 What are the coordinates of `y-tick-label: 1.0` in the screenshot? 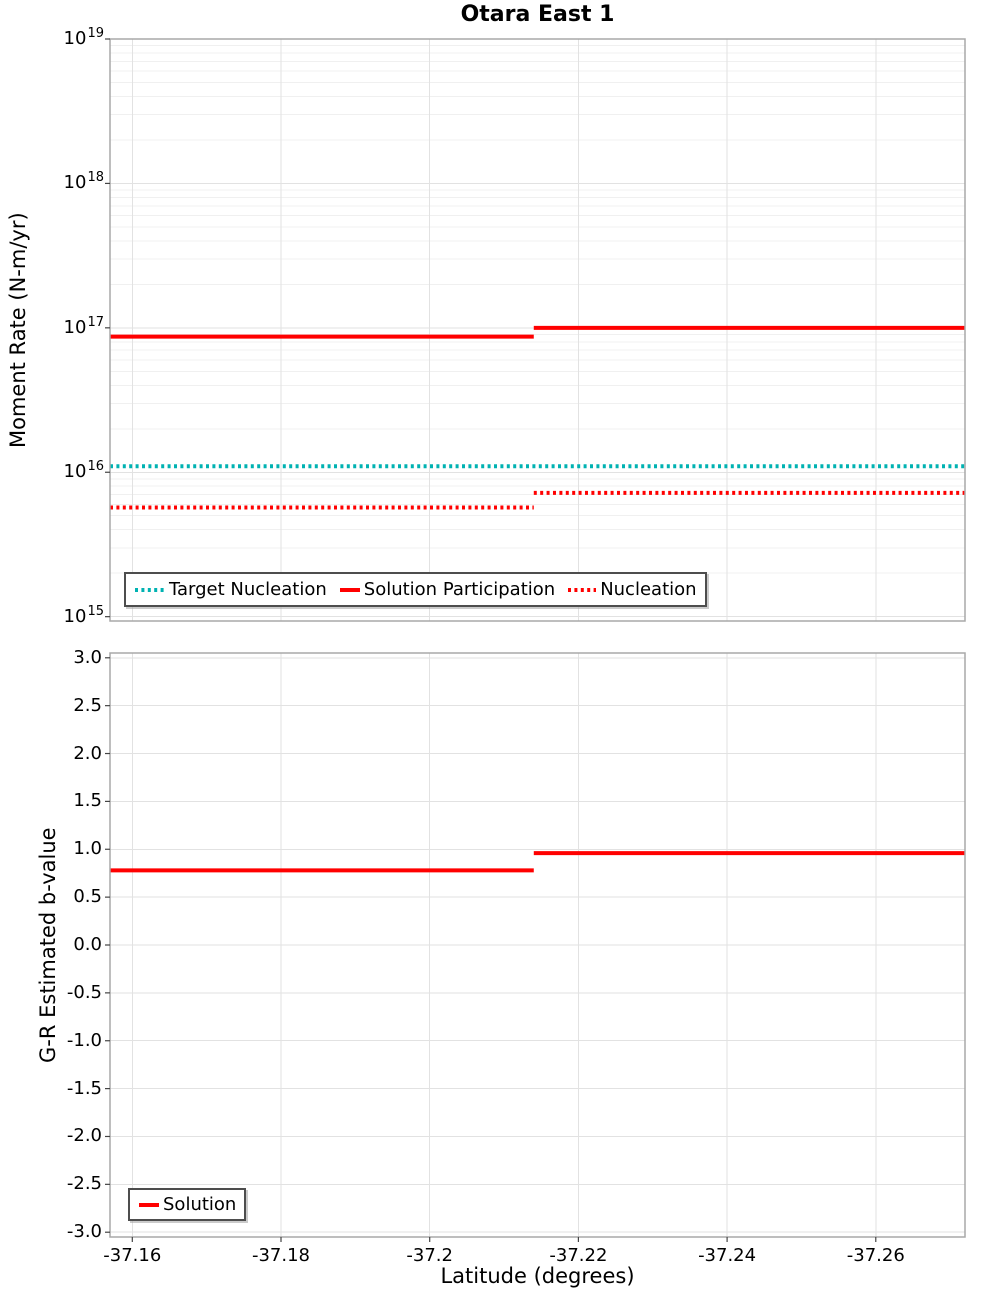 It's located at (87, 849).